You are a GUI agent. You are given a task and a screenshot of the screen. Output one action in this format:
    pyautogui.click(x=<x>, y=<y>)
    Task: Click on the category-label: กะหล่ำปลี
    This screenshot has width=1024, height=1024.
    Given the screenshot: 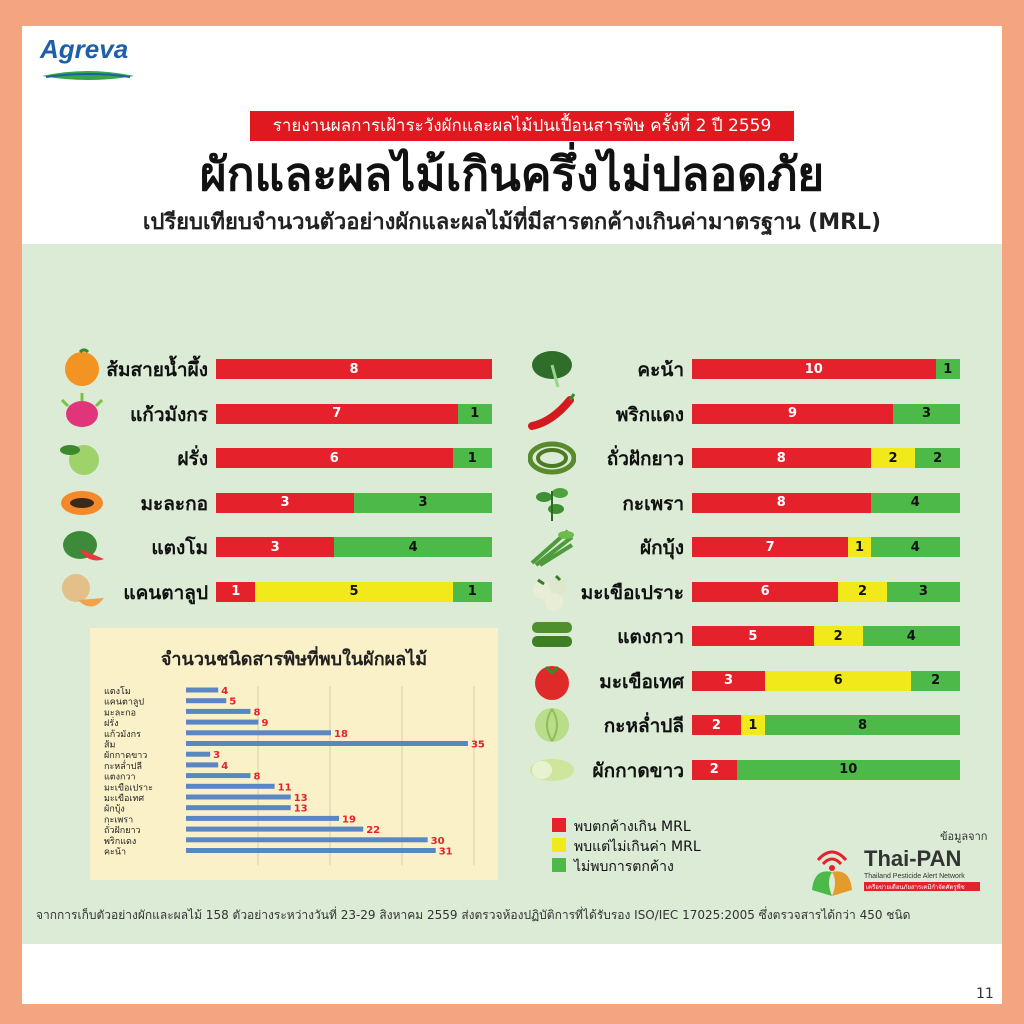 What is the action you would take?
    pyautogui.click(x=123, y=765)
    